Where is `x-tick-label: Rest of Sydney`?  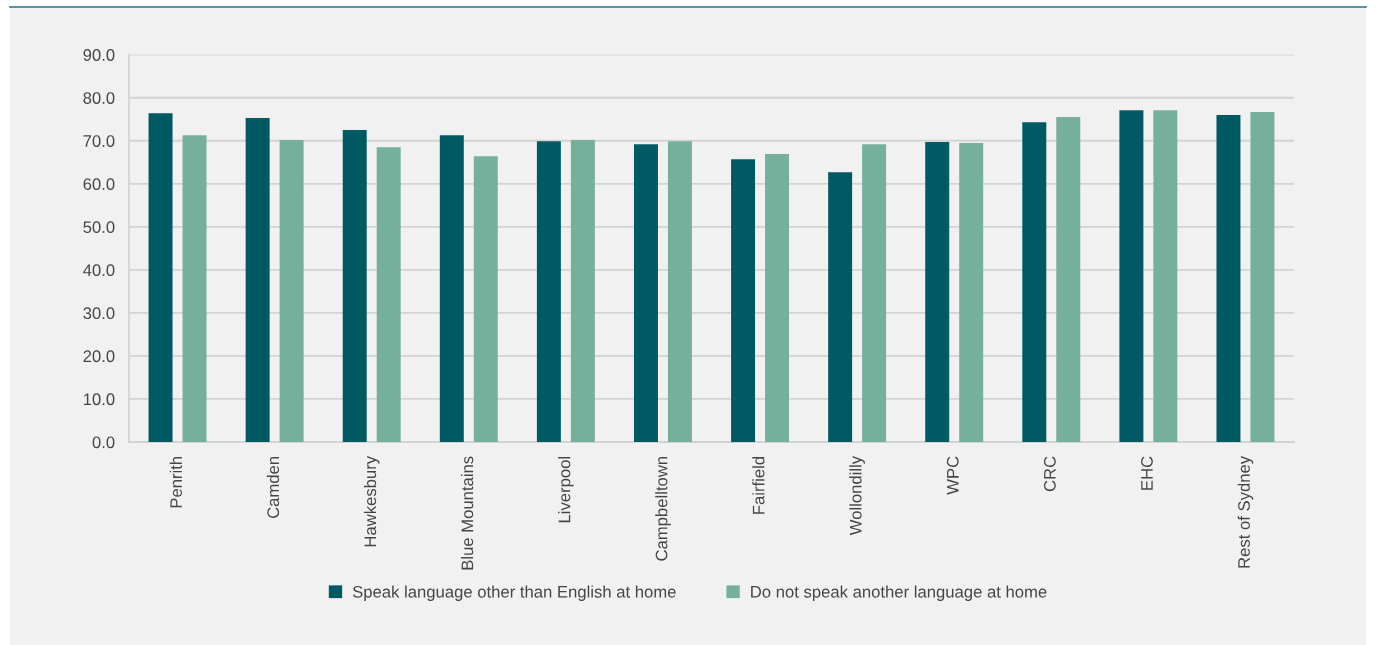
x-tick-label: Rest of Sydney is located at coordinates (1245, 511).